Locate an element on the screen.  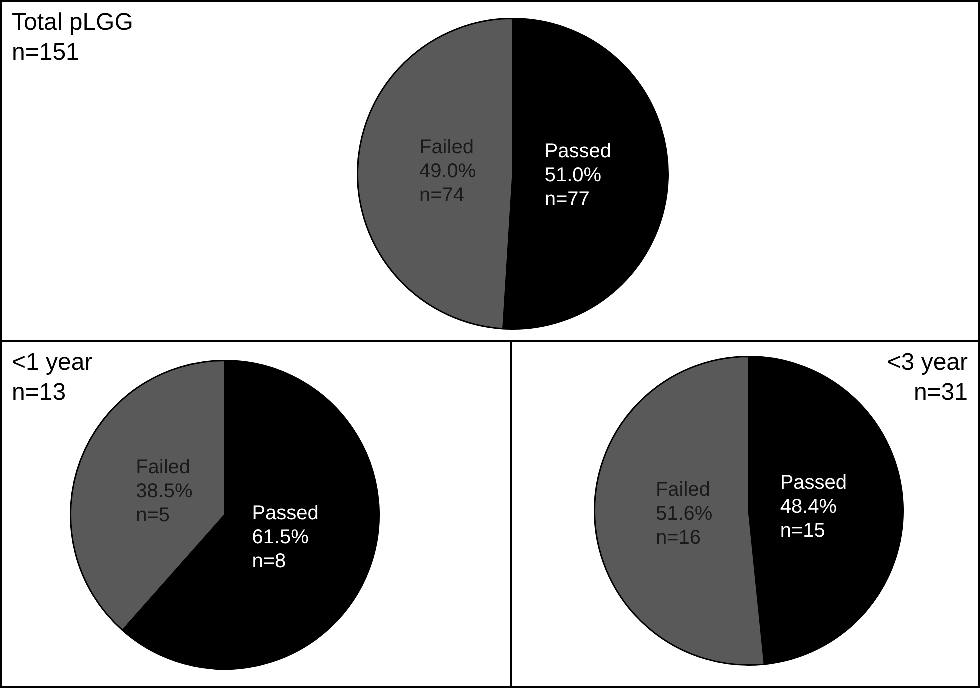
text: n=31 is located at coordinates (940, 393).